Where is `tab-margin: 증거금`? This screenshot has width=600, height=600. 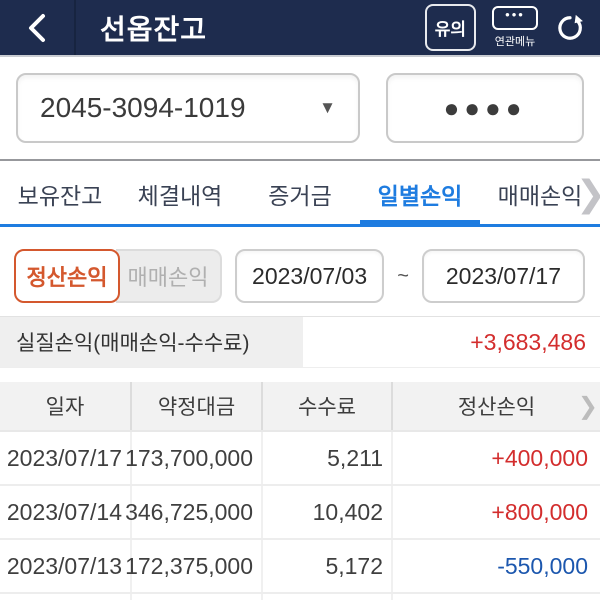 tab-margin: 증거금 is located at coordinates (300, 196).